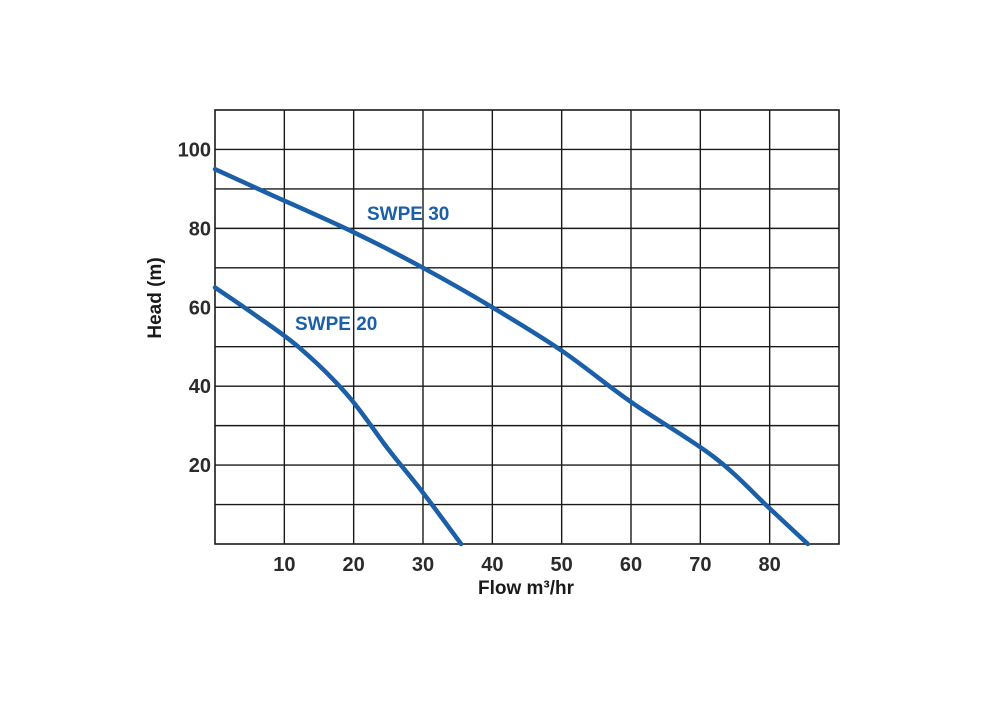 This screenshot has width=1000, height=712. What do you see at coordinates (631, 565) in the screenshot?
I see `x-tick-label: 60` at bounding box center [631, 565].